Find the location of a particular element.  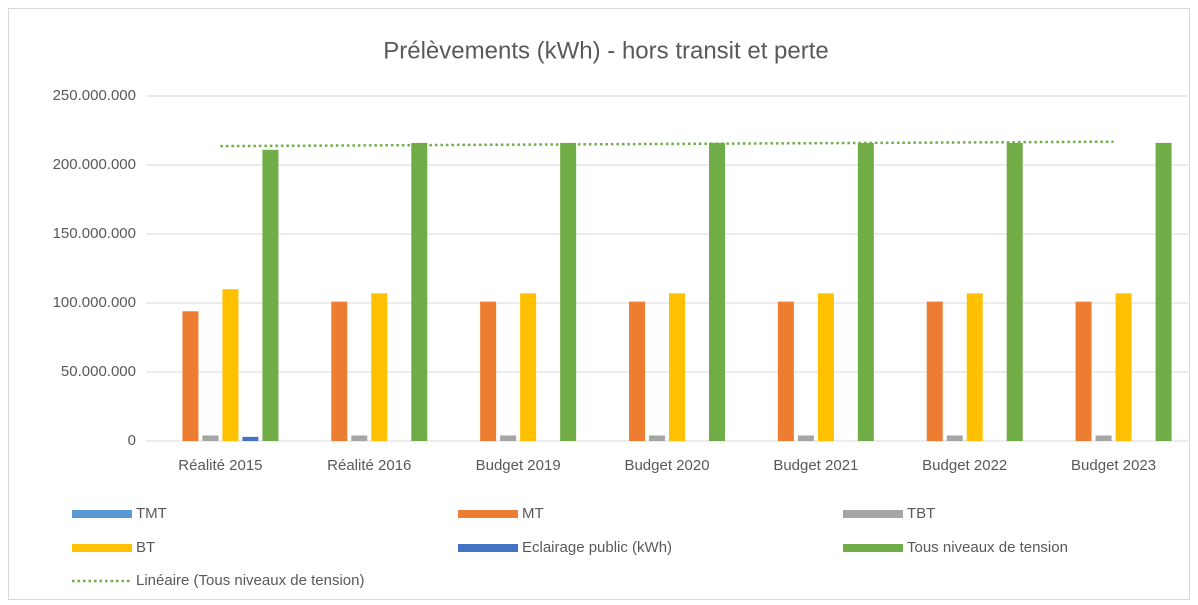

x-tick-label: Budget 2023 is located at coordinates (1113, 465).